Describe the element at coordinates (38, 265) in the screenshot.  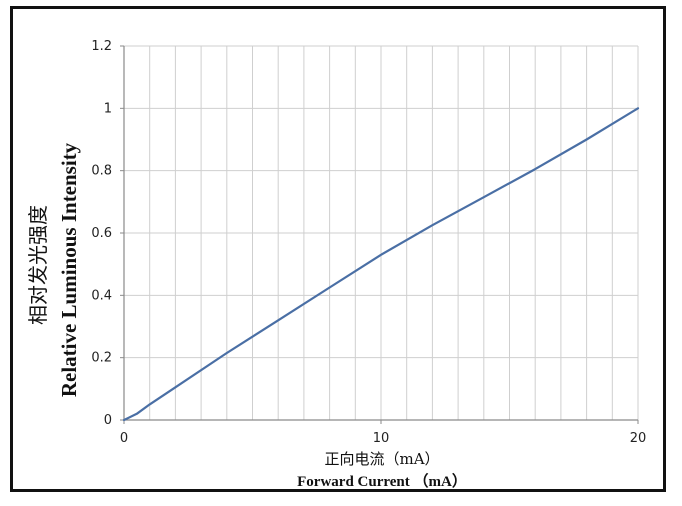
I see `y-axis-label-cn: 相对发光强度` at that location.